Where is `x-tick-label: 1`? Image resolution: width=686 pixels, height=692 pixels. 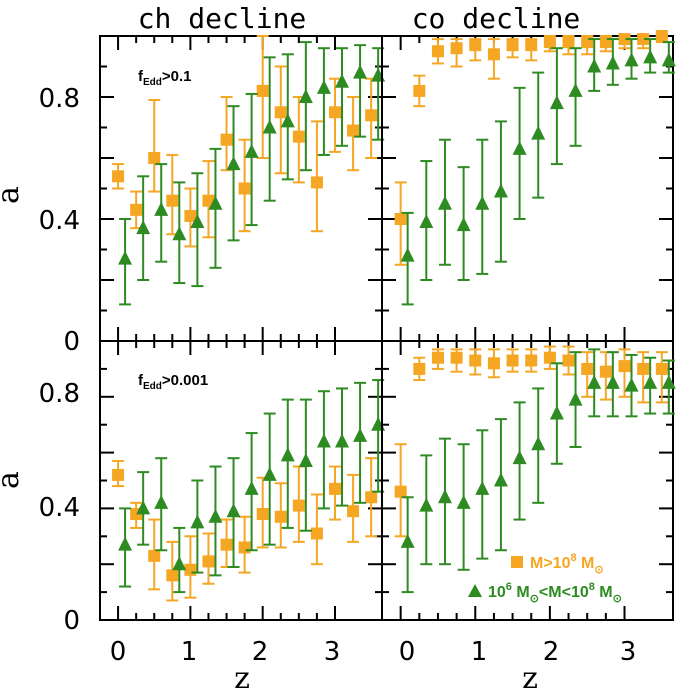
x-tick-label: 1 is located at coordinates (479, 652).